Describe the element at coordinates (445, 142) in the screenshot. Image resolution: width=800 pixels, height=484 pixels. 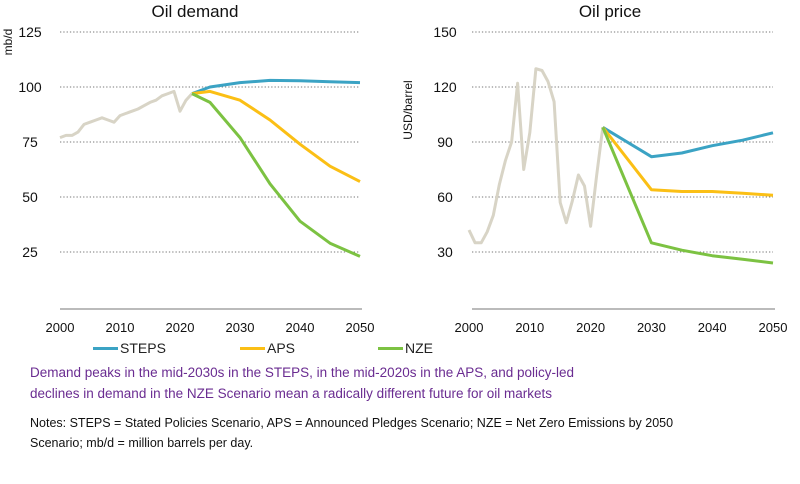
I see `y-tick-label: 90` at that location.